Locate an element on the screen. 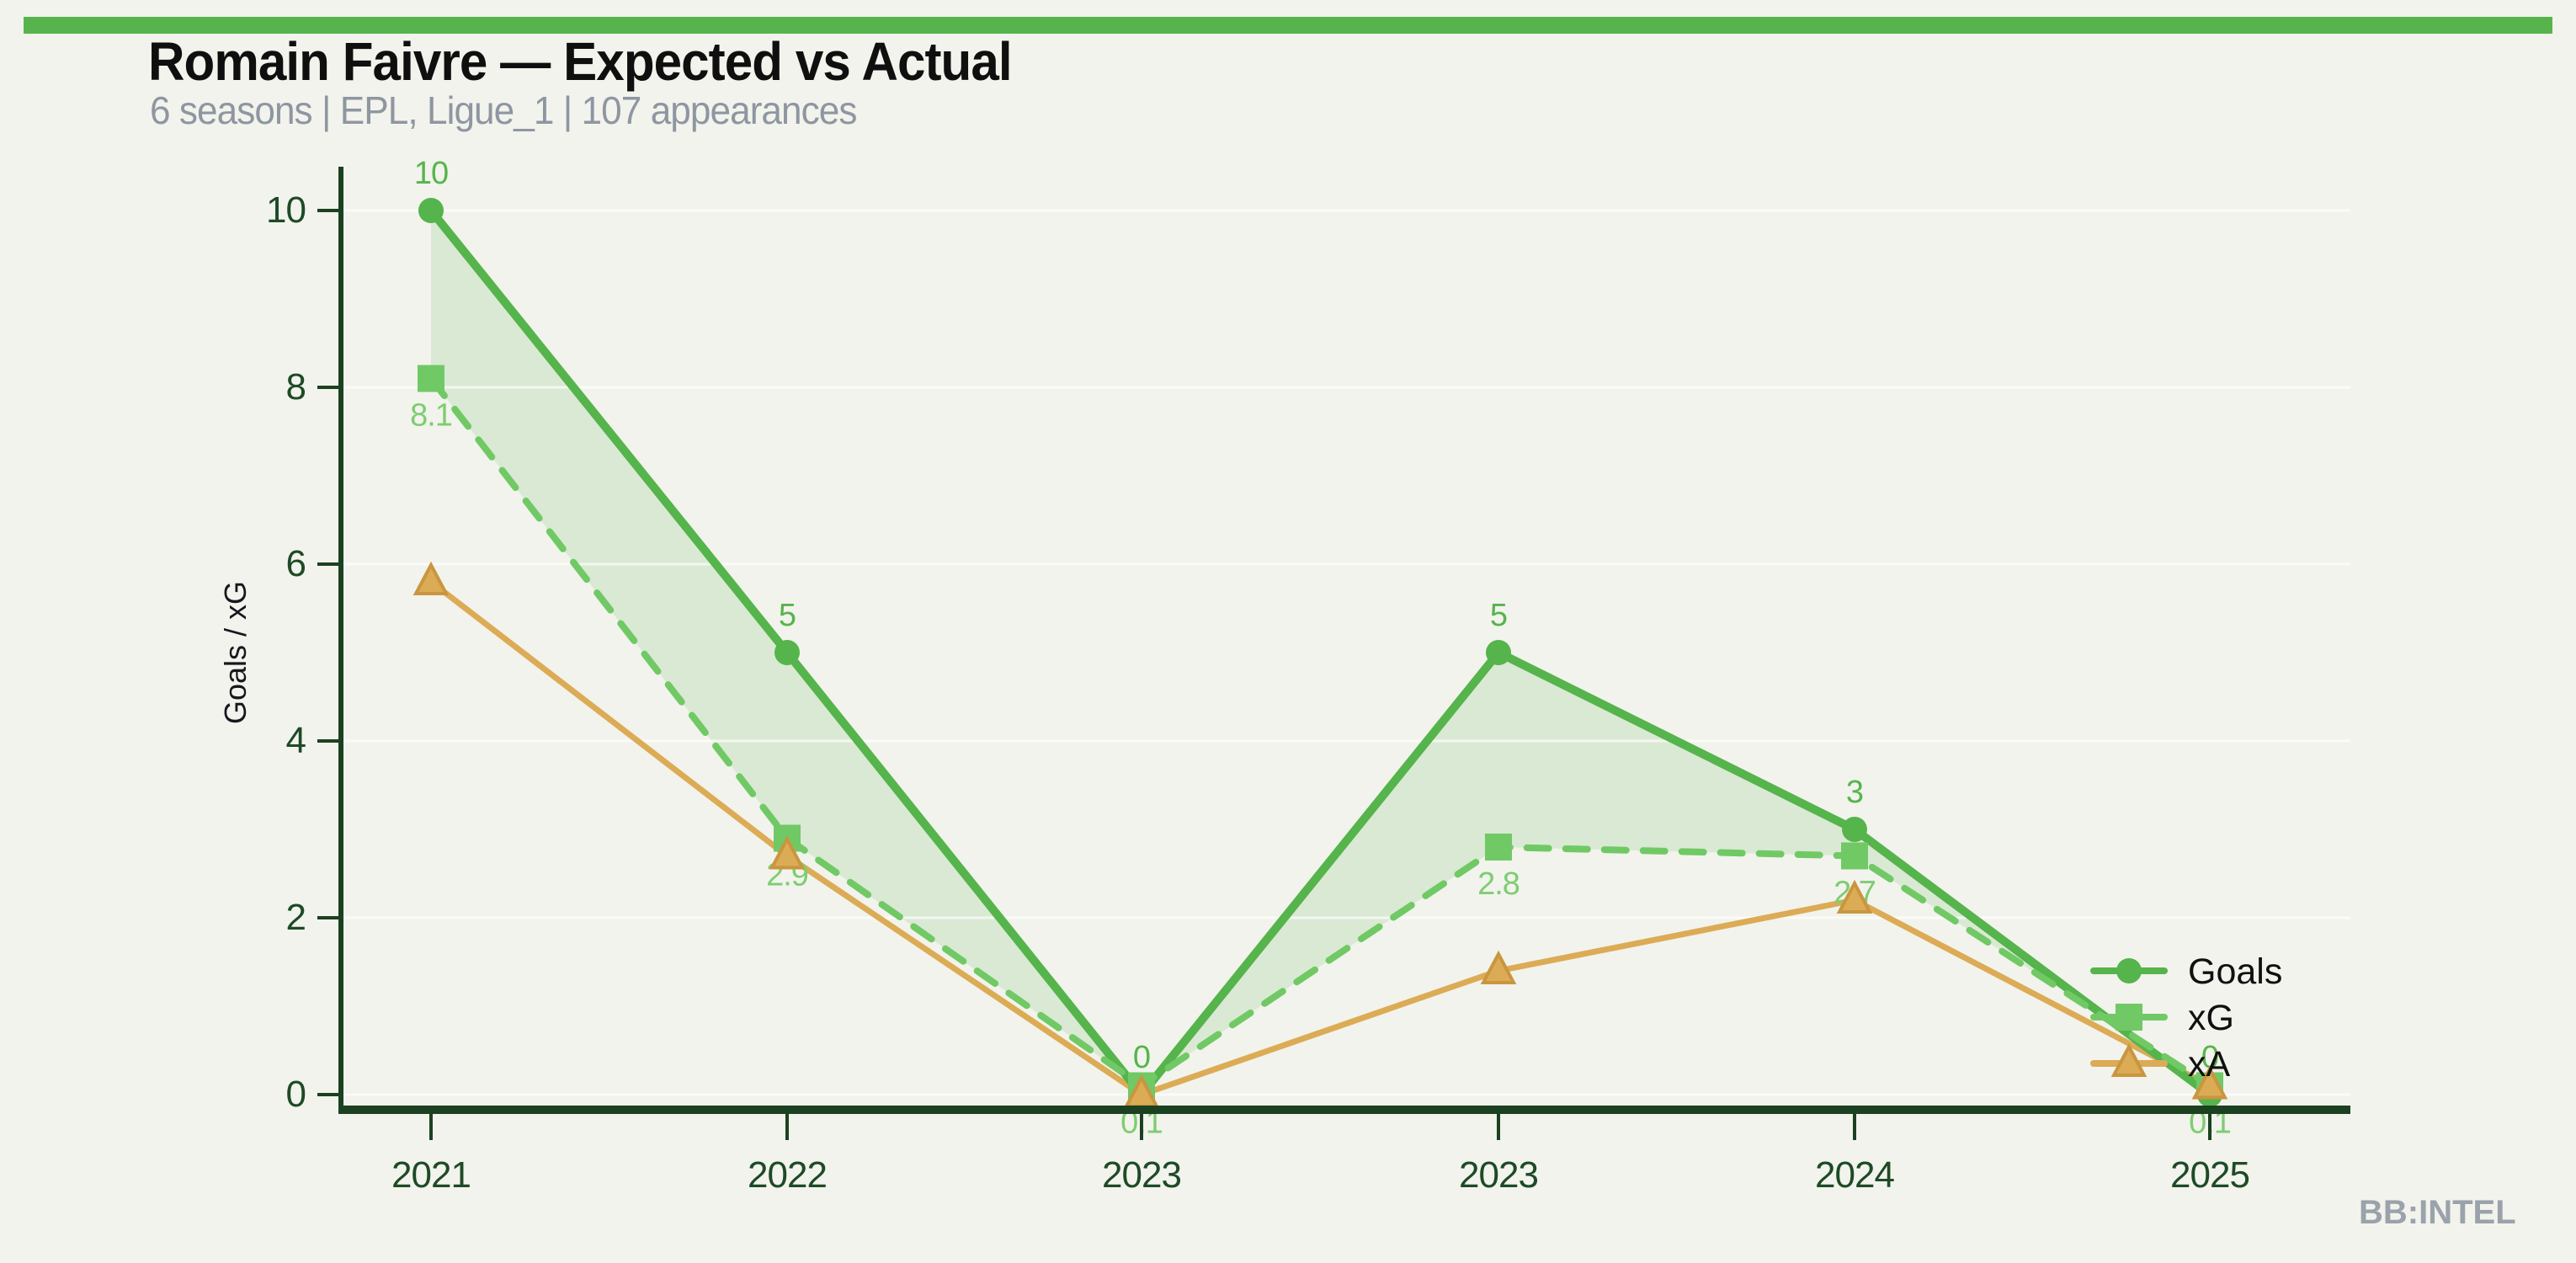 The height and width of the screenshot is (1263, 2576). x-tick-label: 2022 is located at coordinates (788, 1175).